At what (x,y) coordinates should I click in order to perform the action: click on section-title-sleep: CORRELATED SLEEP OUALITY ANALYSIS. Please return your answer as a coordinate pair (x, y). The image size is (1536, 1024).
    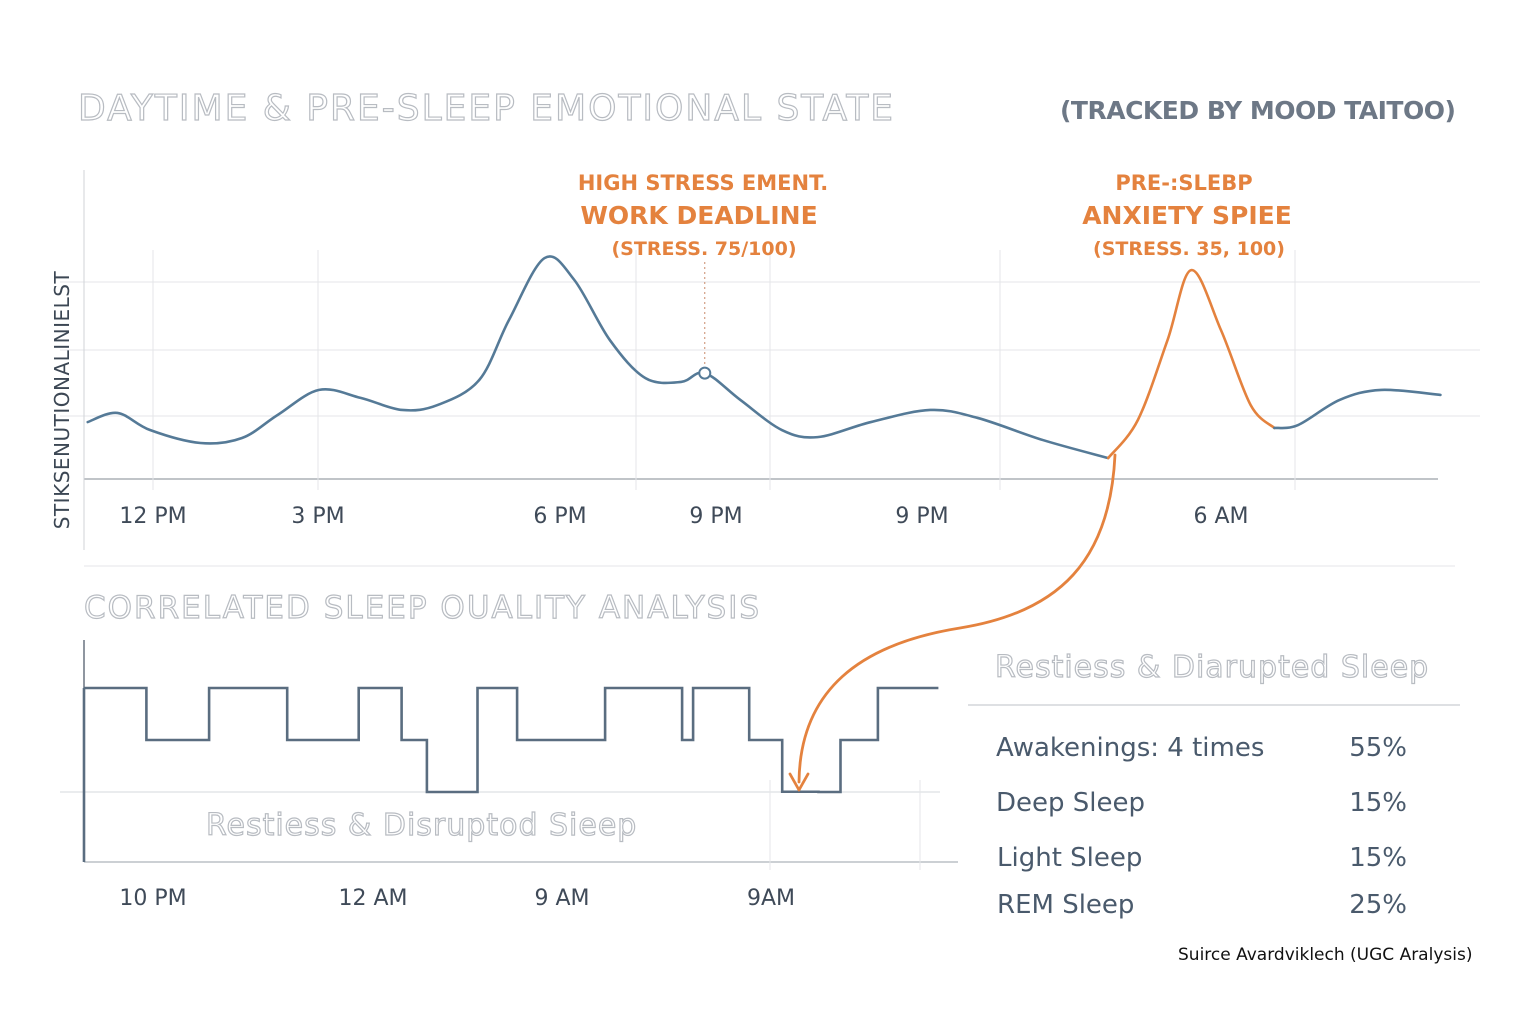
    Looking at the image, I should click on (422, 607).